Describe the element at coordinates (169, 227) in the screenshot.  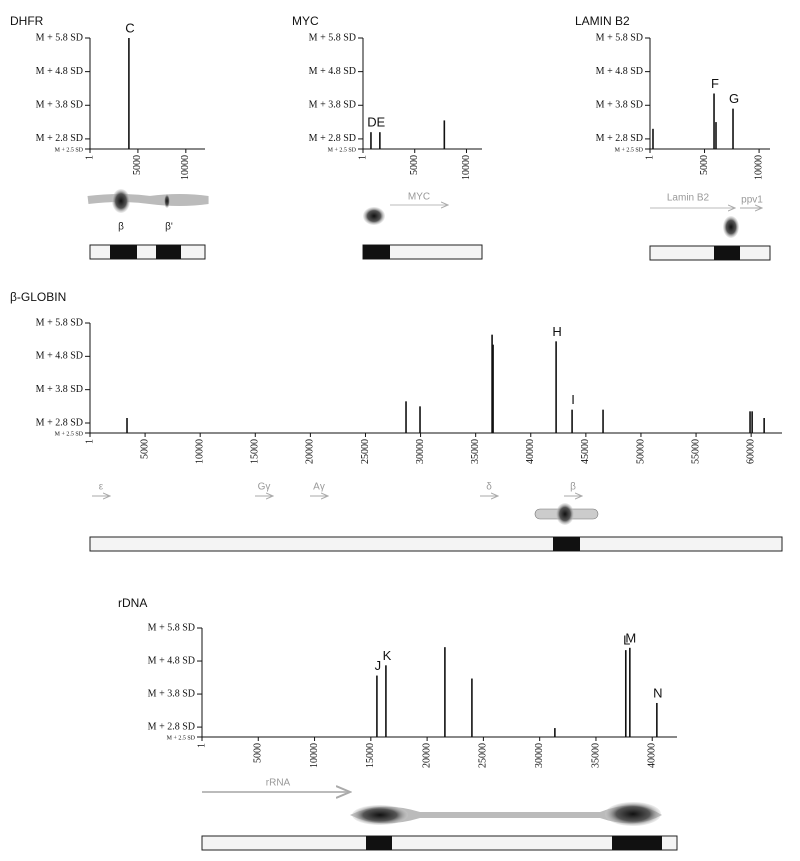
I see `diagram-label: β'` at that location.